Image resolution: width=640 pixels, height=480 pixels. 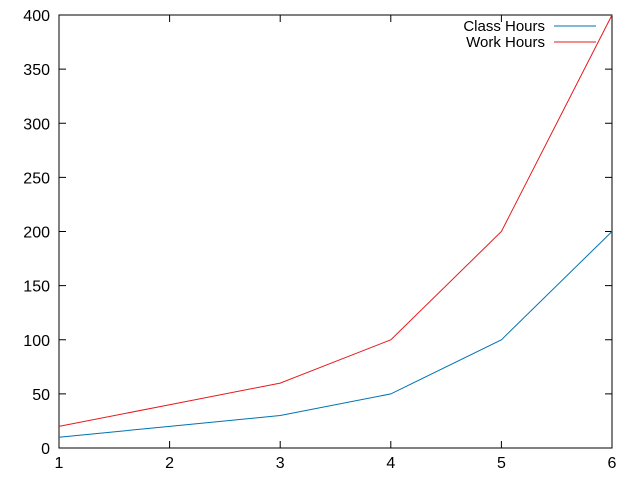 I want to click on legend-label: Work Hours, so click(x=505, y=42).